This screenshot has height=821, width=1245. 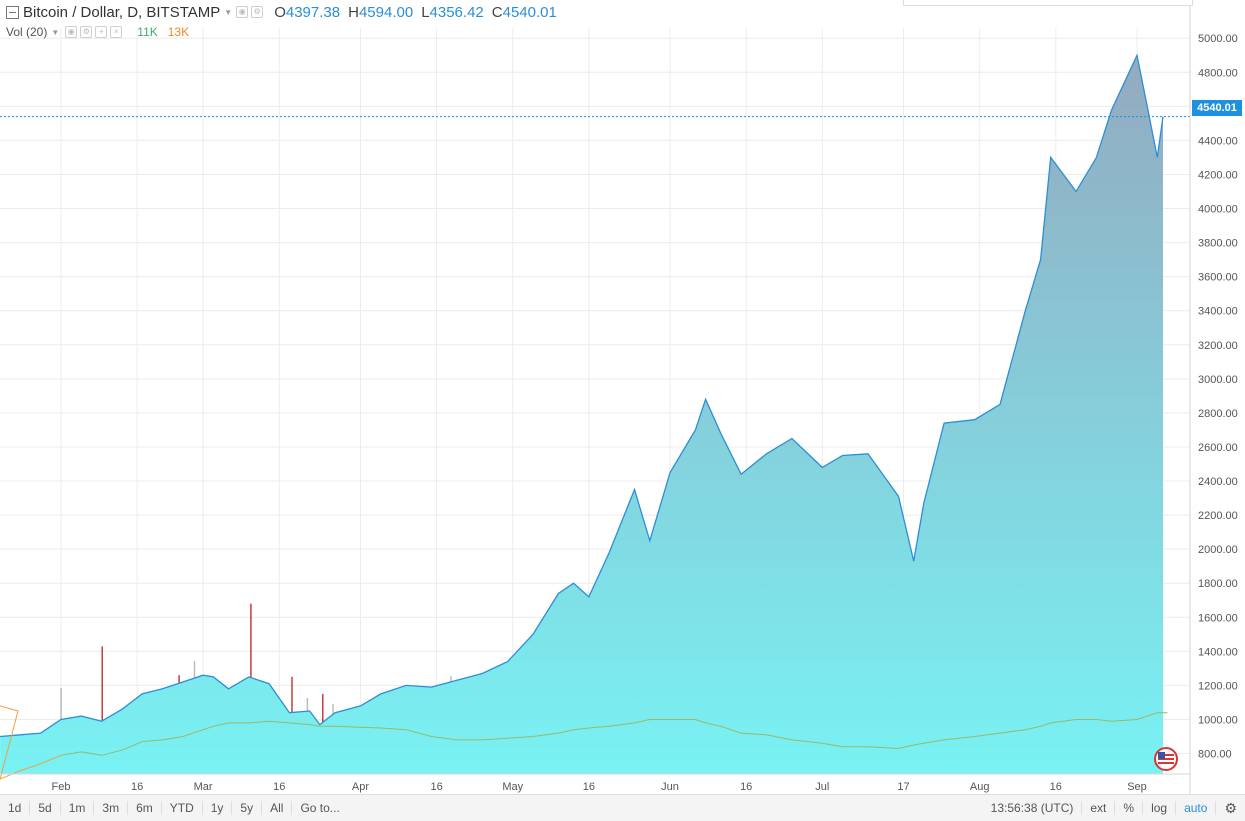 I want to click on range-1y: 1y, so click(x=217, y=808).